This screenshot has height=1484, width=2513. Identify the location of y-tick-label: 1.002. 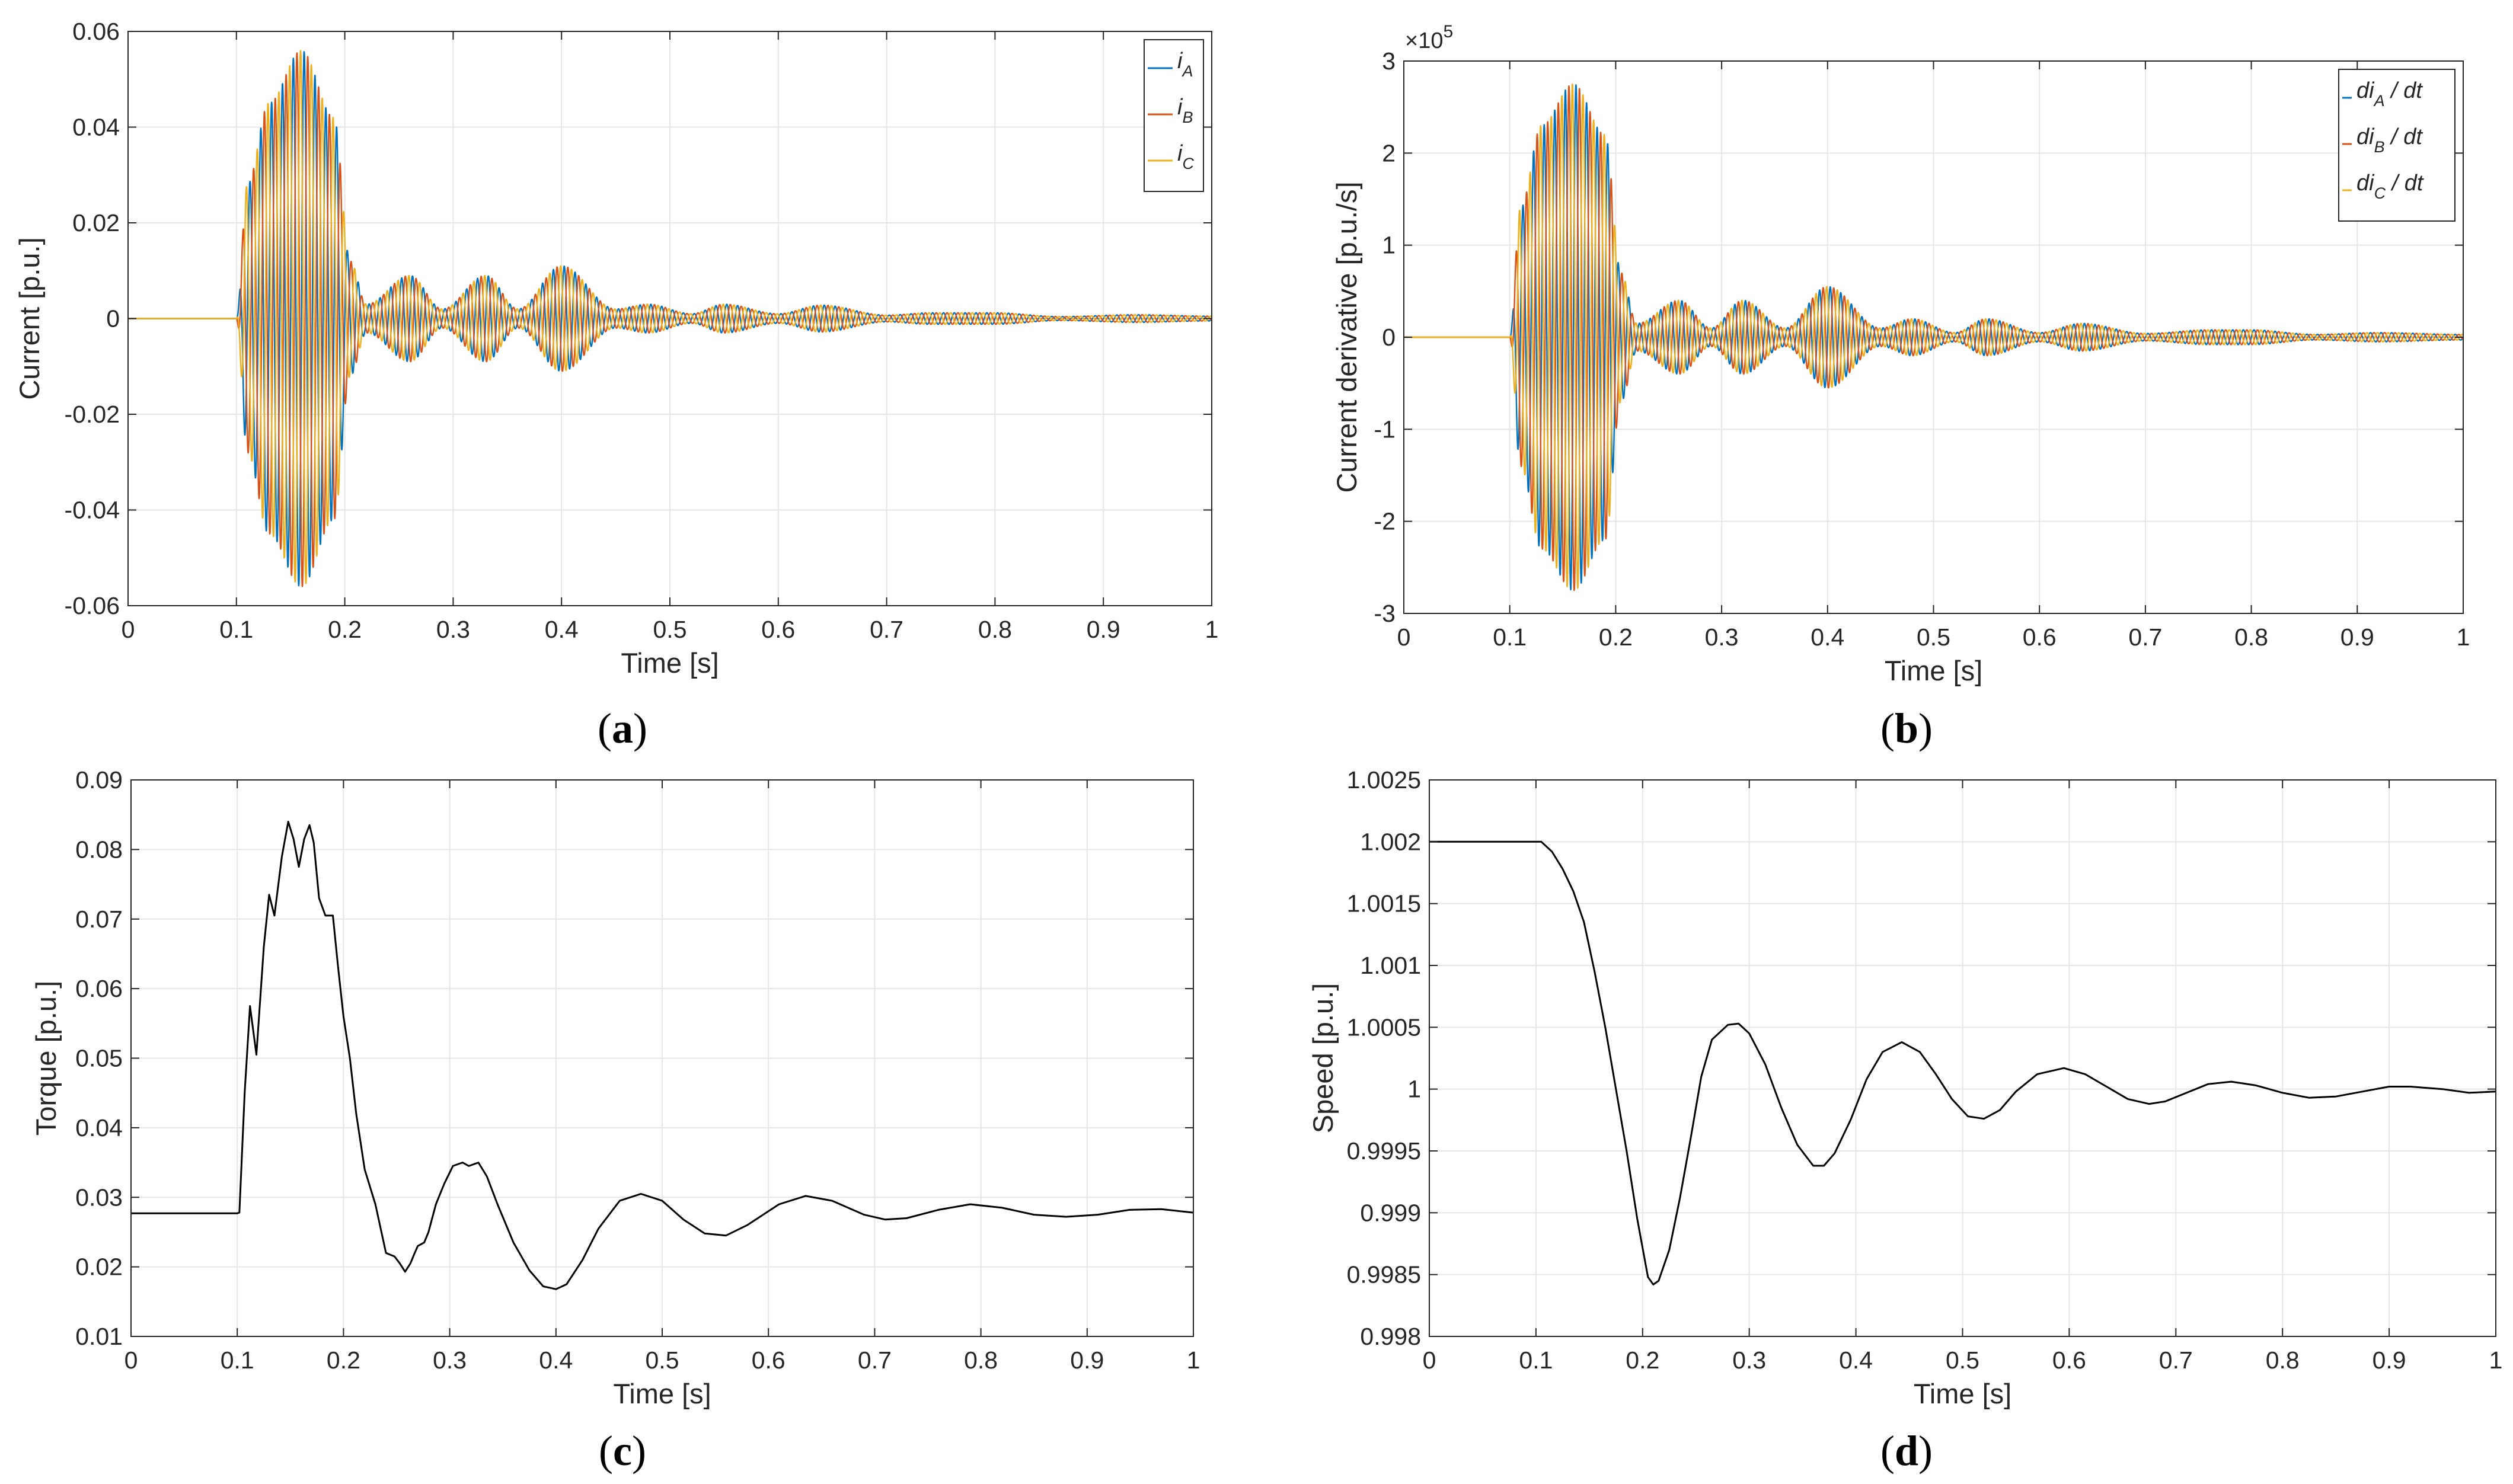
(1390, 842).